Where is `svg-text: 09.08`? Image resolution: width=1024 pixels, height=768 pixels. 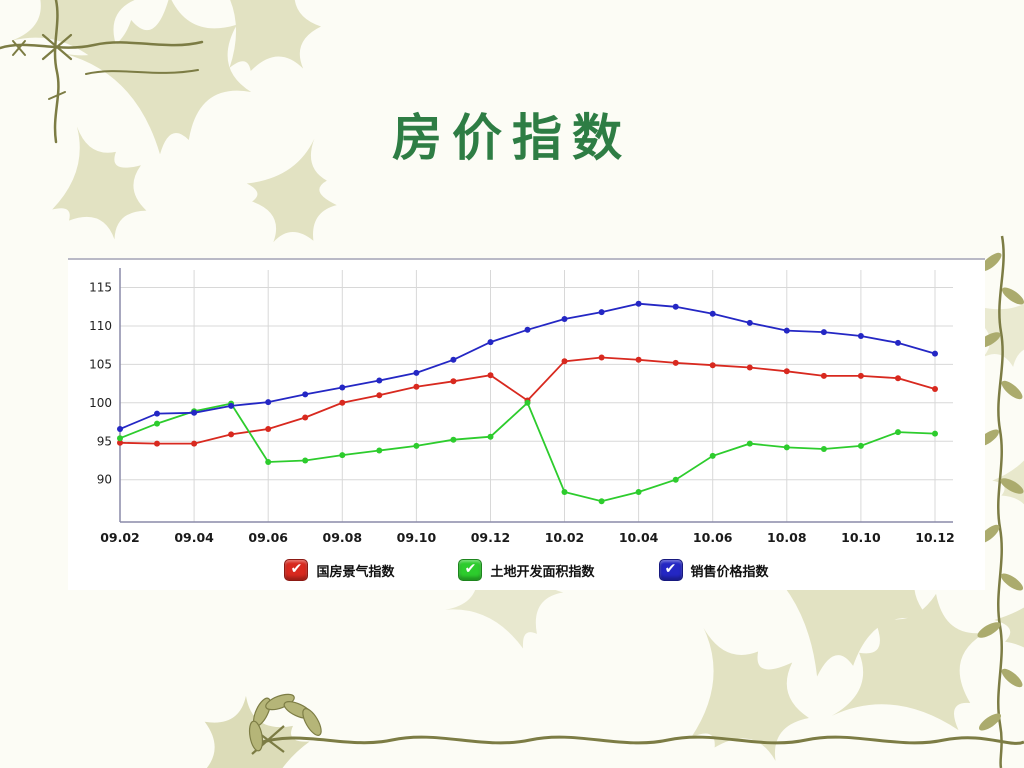 svg-text: 09.08 is located at coordinates (343, 537).